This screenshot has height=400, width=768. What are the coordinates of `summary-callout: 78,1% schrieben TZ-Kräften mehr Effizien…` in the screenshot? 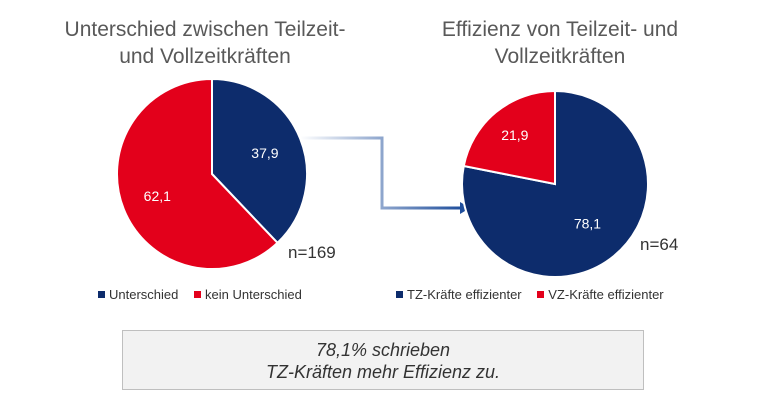 It's located at (383, 360).